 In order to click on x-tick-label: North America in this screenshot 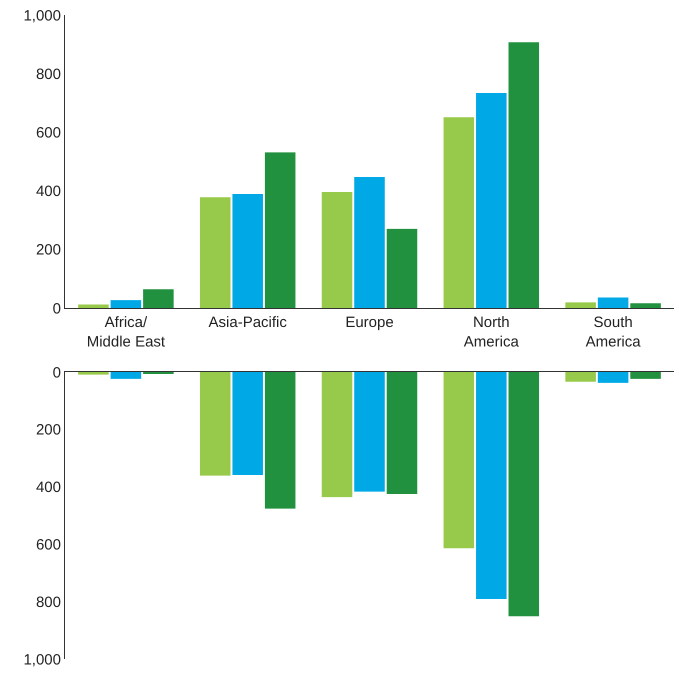, I will do `click(492, 332)`.